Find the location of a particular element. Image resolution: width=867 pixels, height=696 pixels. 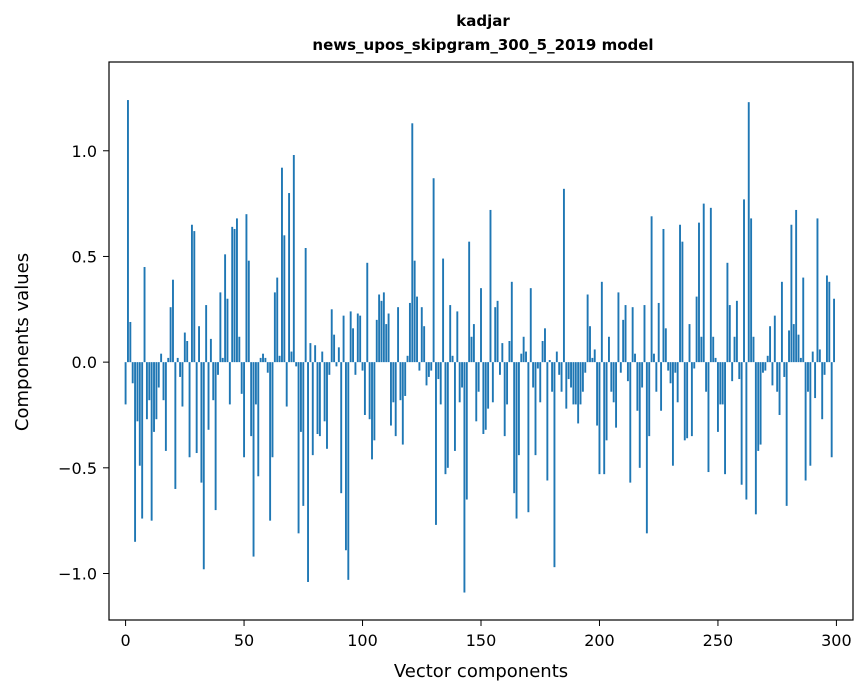

y-tick-label: 0.0 is located at coordinates (84, 362).